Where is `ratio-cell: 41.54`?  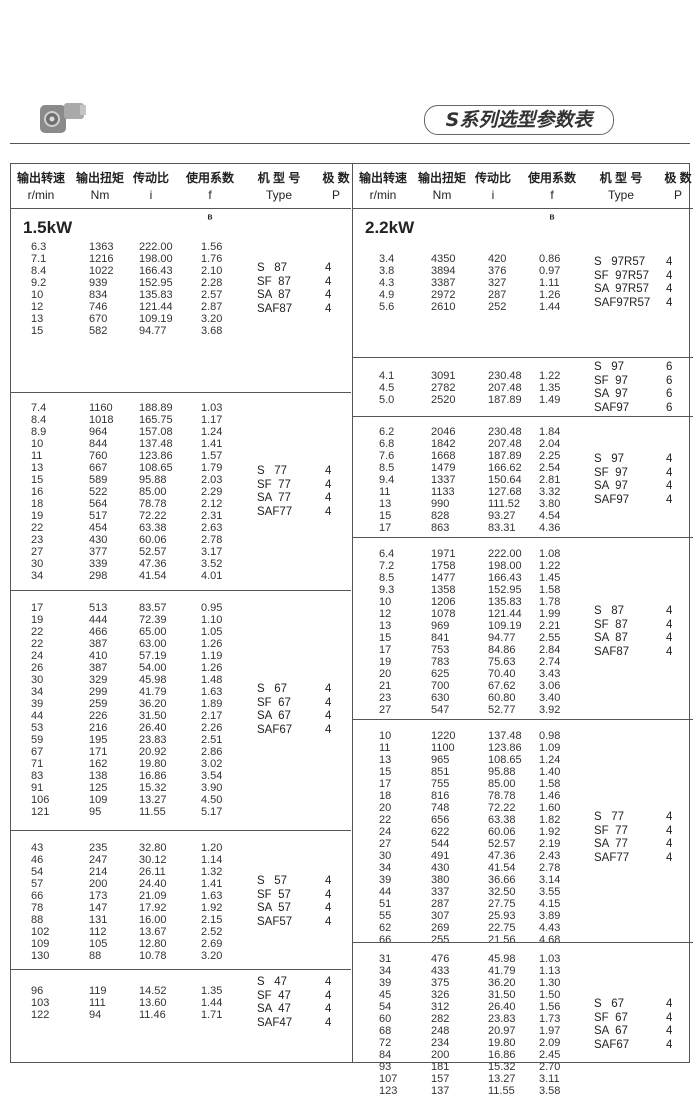 ratio-cell: 41.54 is located at coordinates (153, 576).